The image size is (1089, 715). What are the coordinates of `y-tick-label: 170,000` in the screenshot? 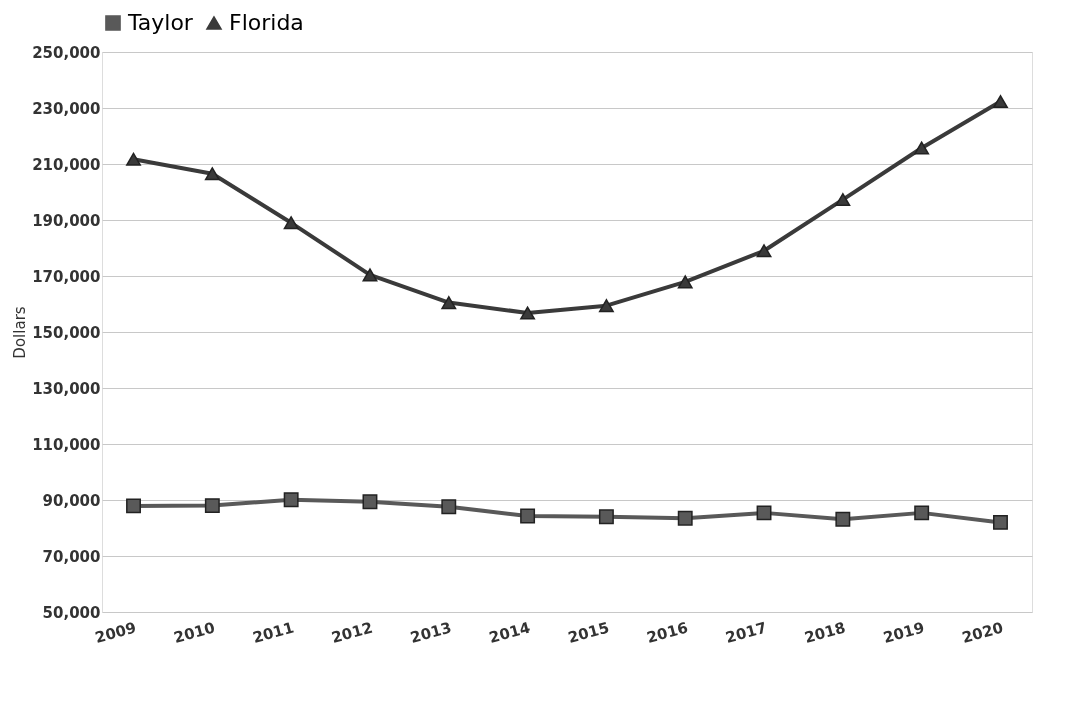 It's located at (66, 276).